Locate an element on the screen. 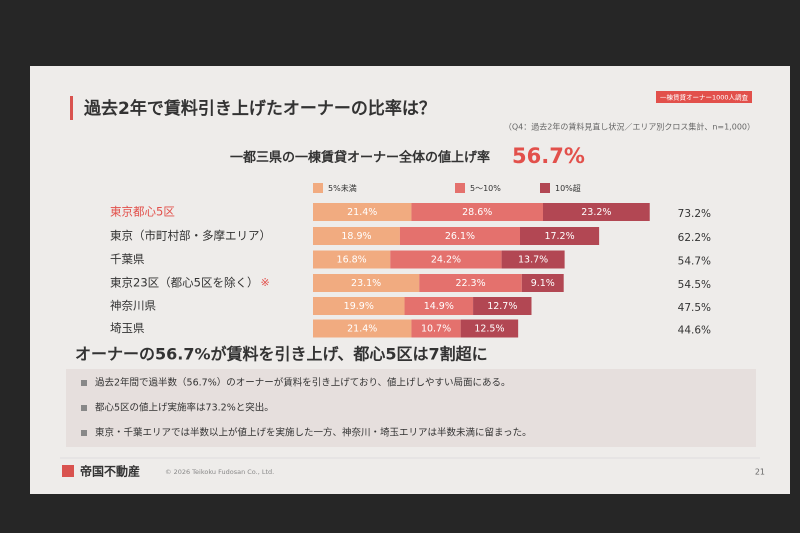 The image size is (800, 533). segment-label: 17.2% is located at coordinates (559, 236).